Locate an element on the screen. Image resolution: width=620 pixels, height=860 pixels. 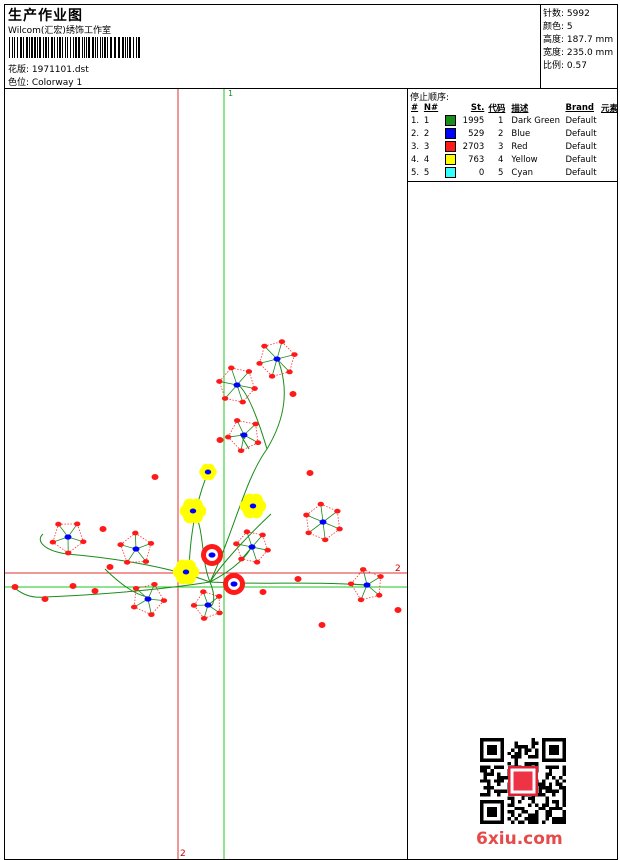
spec-scale: 比例: 0.57 is located at coordinates (565, 66).